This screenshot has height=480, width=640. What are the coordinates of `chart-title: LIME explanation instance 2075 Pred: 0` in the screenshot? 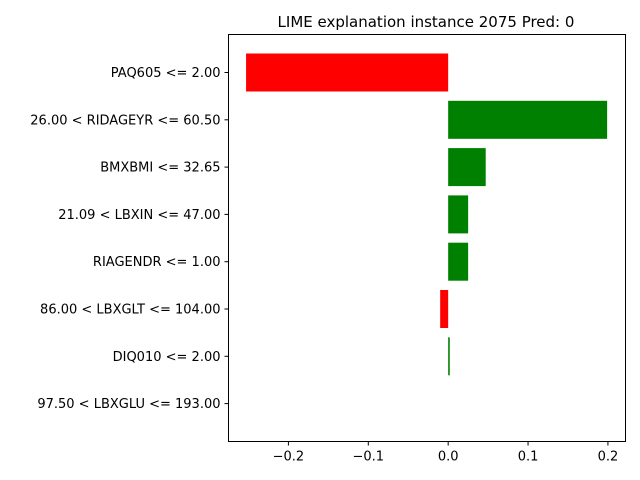 It's located at (426, 22).